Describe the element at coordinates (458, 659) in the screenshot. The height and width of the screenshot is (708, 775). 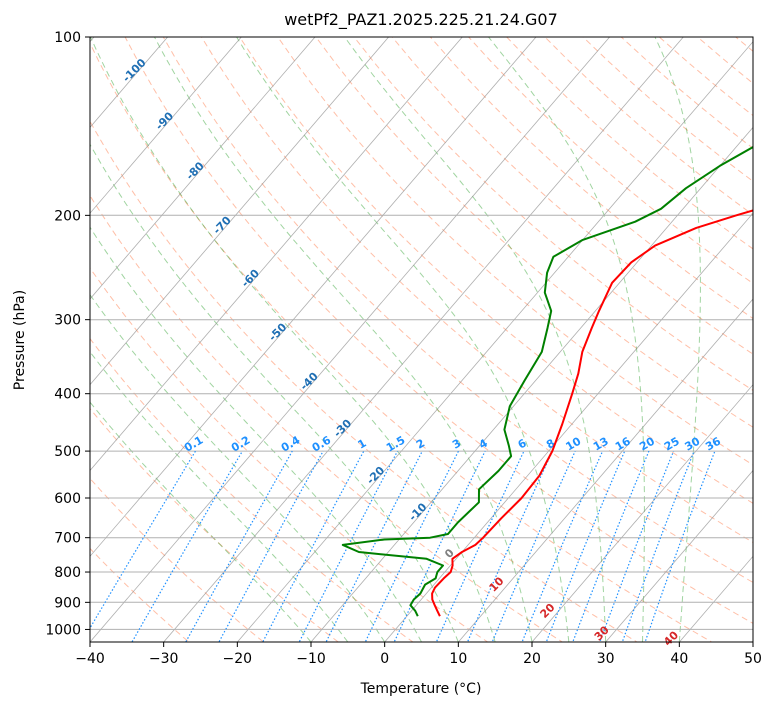
I see `x-tick-label: 10` at that location.